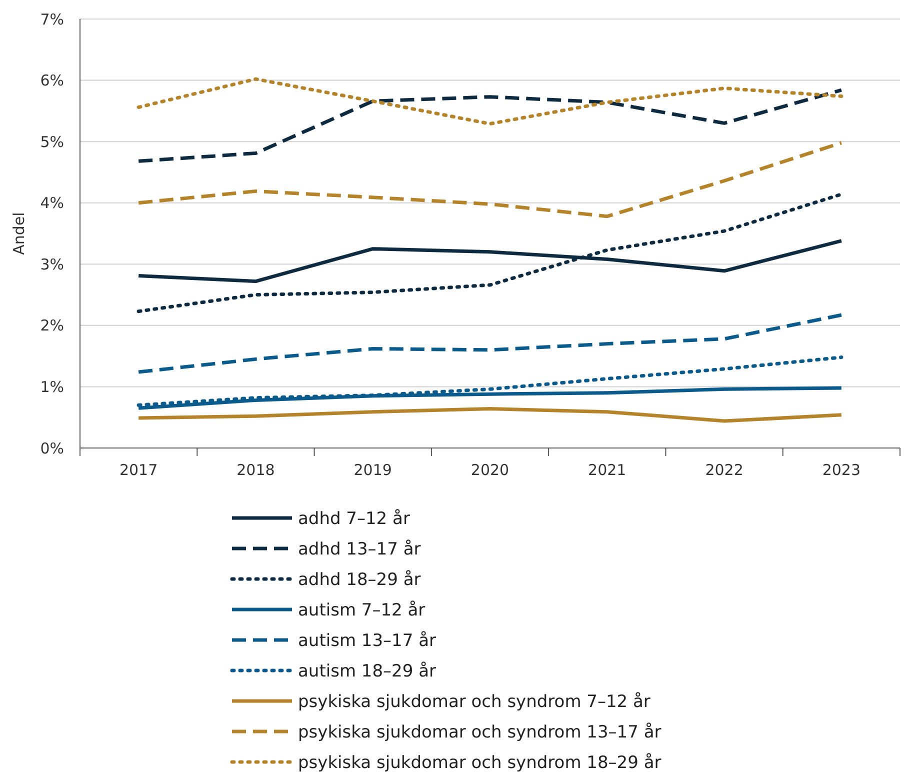 This screenshot has width=921, height=778. I want to click on legend-label: adhd 18–29 år, so click(359, 580).